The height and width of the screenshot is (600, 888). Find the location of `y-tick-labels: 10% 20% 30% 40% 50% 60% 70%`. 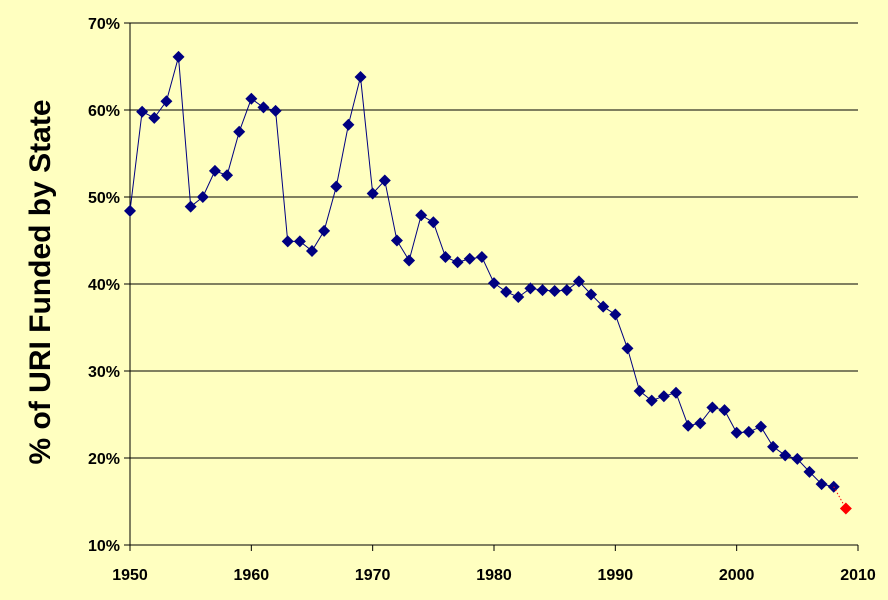

y-tick-labels: 10% 20% 30% 40% 50% 60% 70% is located at coordinates (104, 285).